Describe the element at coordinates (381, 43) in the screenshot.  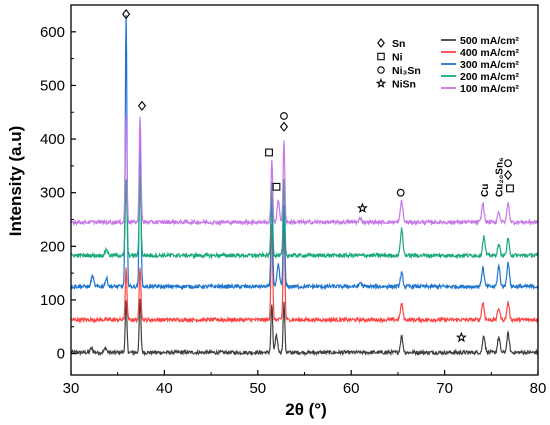
I see `legend-diamond-icon` at that location.